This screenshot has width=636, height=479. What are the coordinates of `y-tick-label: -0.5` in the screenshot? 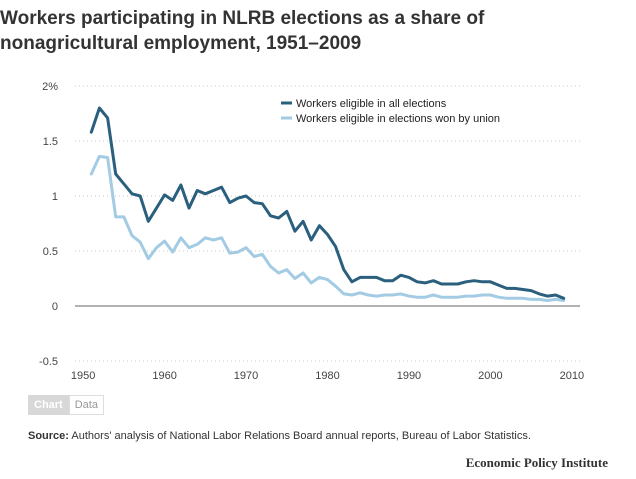 It's located at (48, 362).